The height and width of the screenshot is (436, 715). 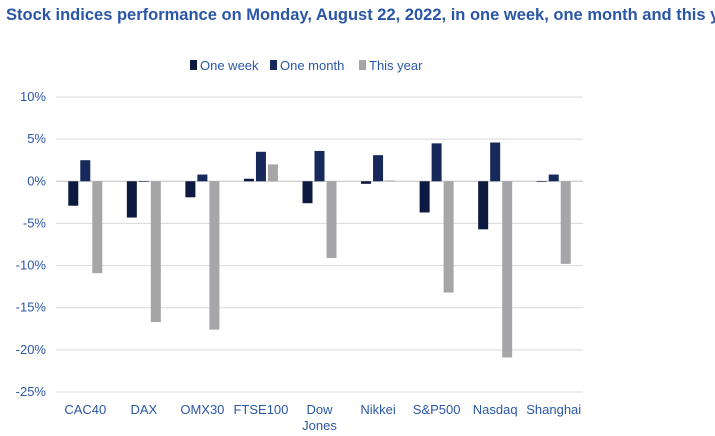 What do you see at coordinates (143, 181) in the screenshot?
I see `bar-dax-one-month` at bounding box center [143, 181].